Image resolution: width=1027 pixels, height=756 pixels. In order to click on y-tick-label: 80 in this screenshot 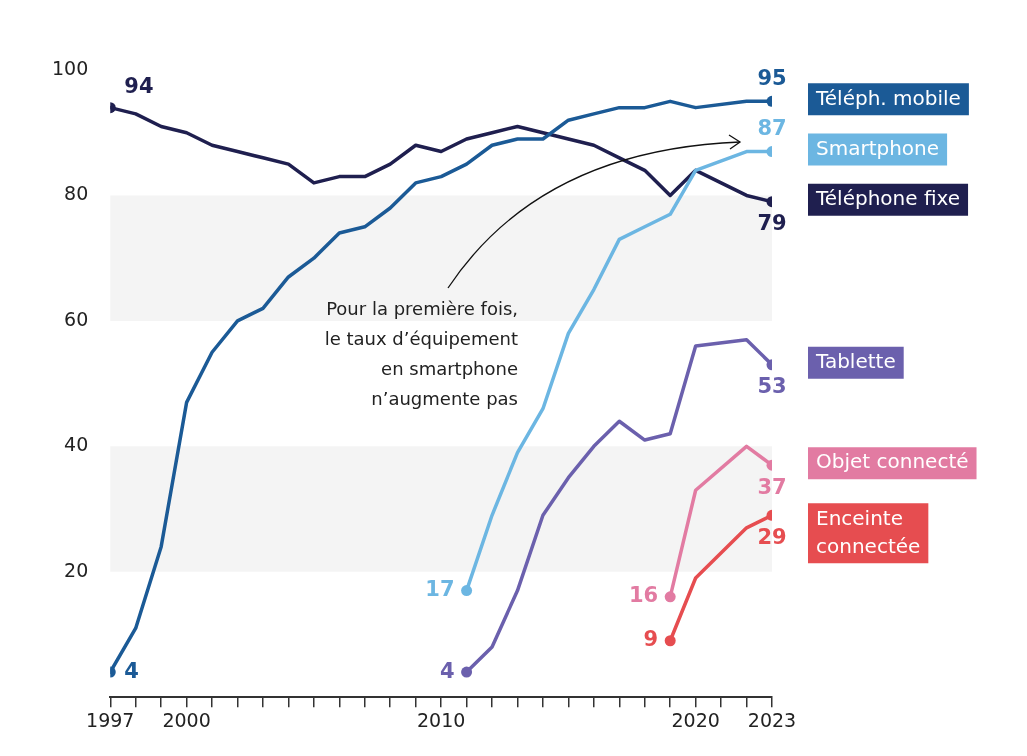, I will do `click(76, 193)`.